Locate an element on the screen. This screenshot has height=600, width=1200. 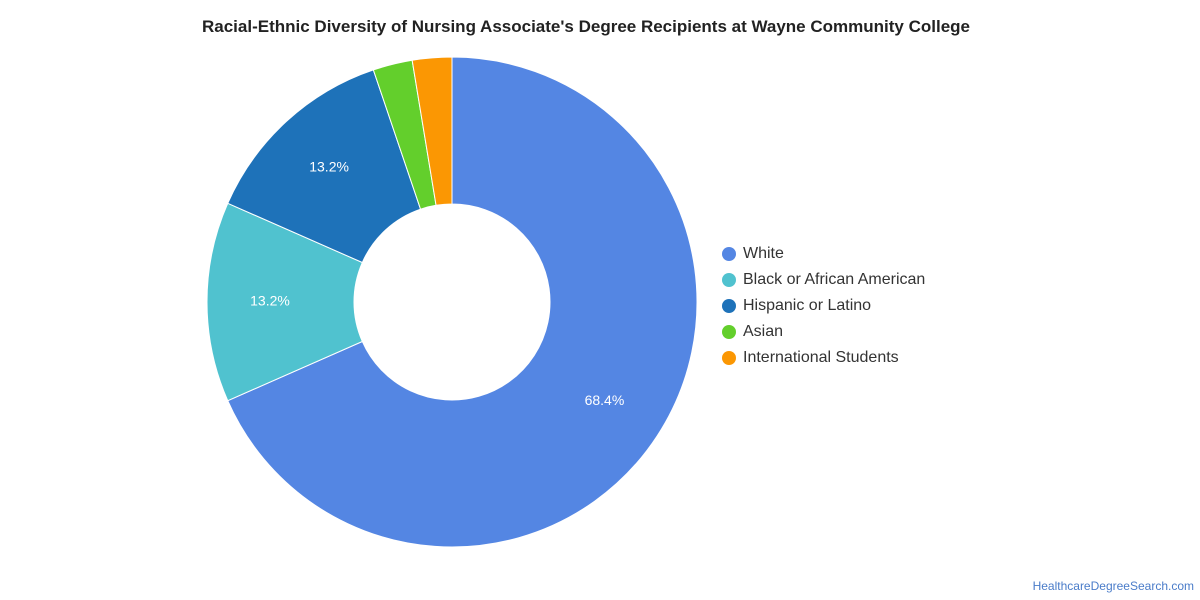
slice-label-black-or-african-american: 13.2% is located at coordinates (270, 301).